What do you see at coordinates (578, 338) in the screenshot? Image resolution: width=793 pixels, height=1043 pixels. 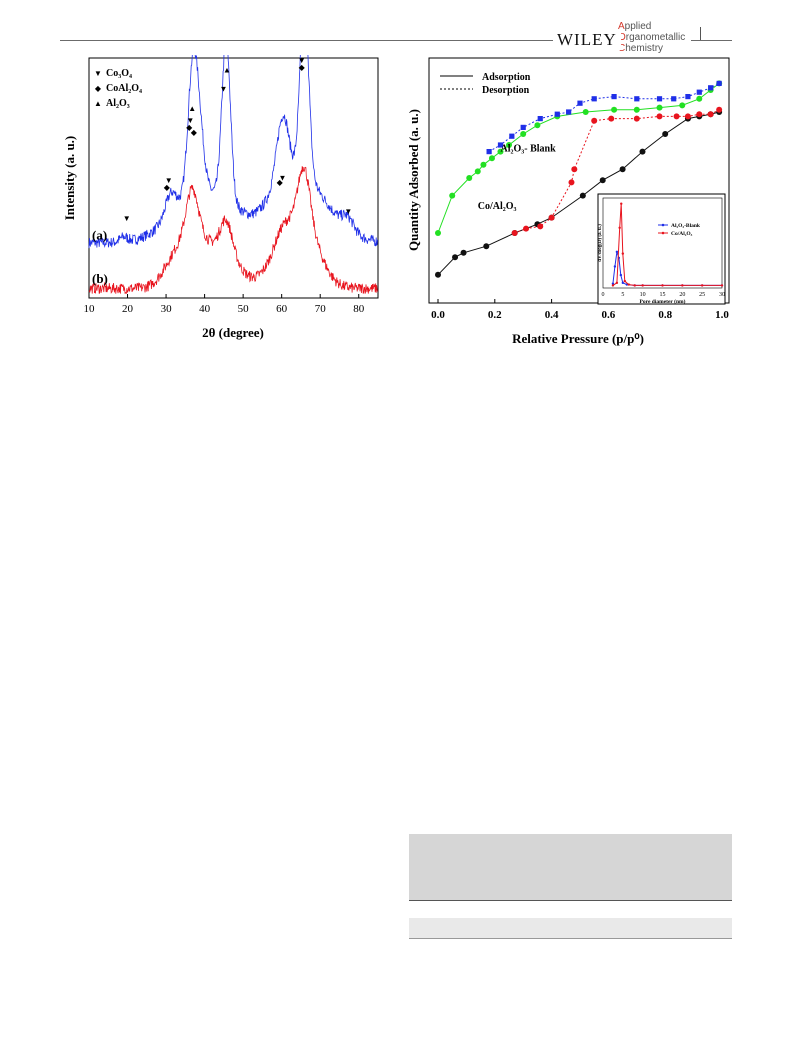 I see `isotherm-x-axis-label: Relative Pressure (p/p⁰)` at bounding box center [578, 338].